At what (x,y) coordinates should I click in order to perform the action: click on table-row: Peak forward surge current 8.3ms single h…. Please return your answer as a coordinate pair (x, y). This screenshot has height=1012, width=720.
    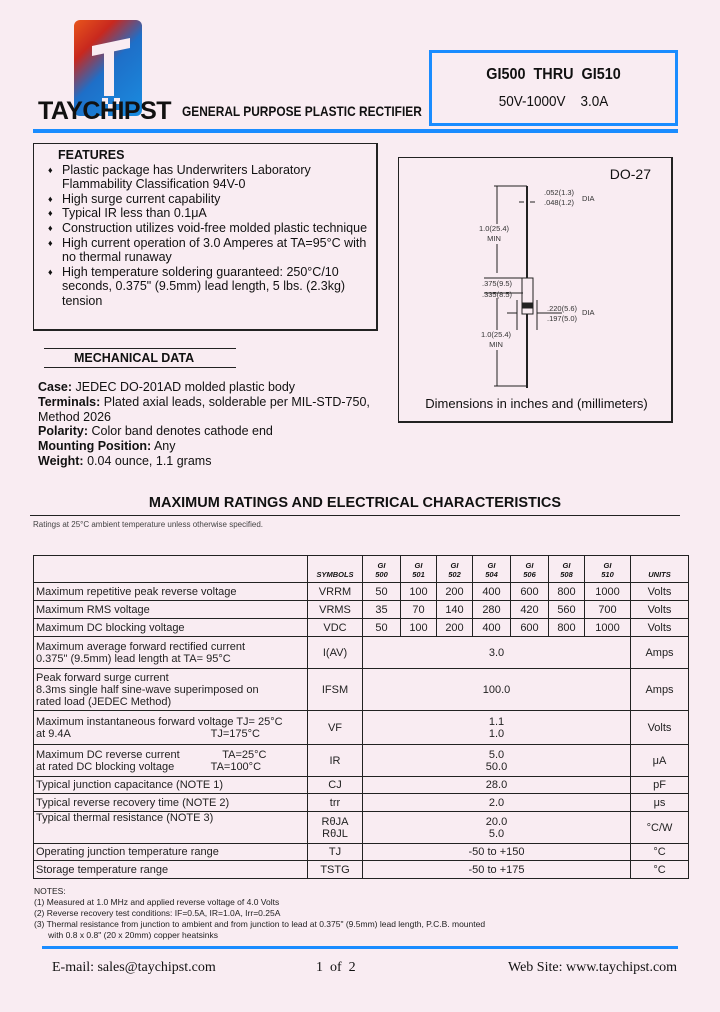
    Looking at the image, I should click on (361, 689).